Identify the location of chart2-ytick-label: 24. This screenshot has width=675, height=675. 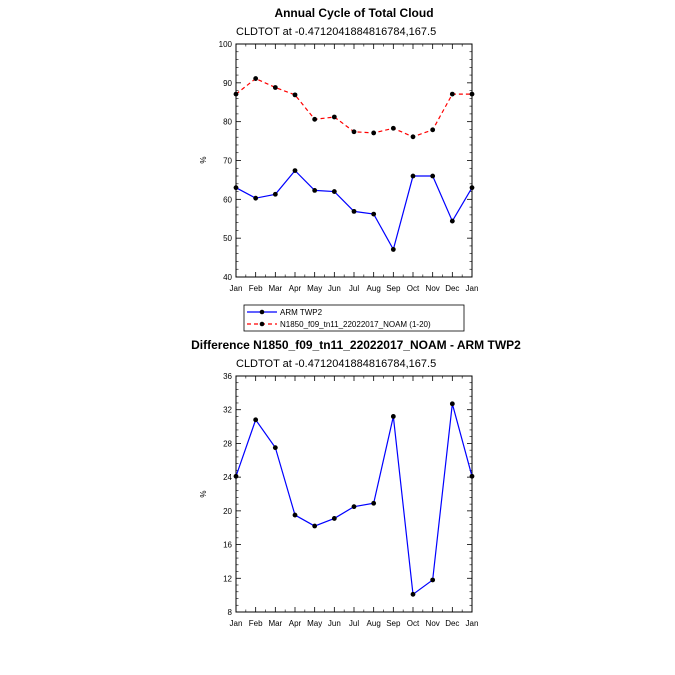
(227, 477).